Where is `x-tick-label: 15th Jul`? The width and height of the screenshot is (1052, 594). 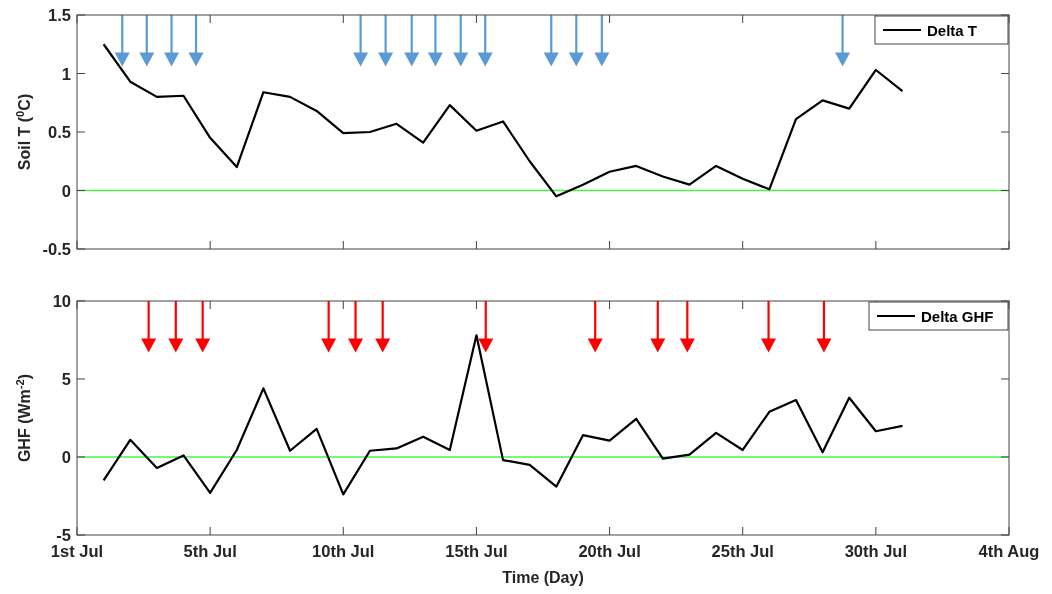 x-tick-label: 15th Jul is located at coordinates (476, 551).